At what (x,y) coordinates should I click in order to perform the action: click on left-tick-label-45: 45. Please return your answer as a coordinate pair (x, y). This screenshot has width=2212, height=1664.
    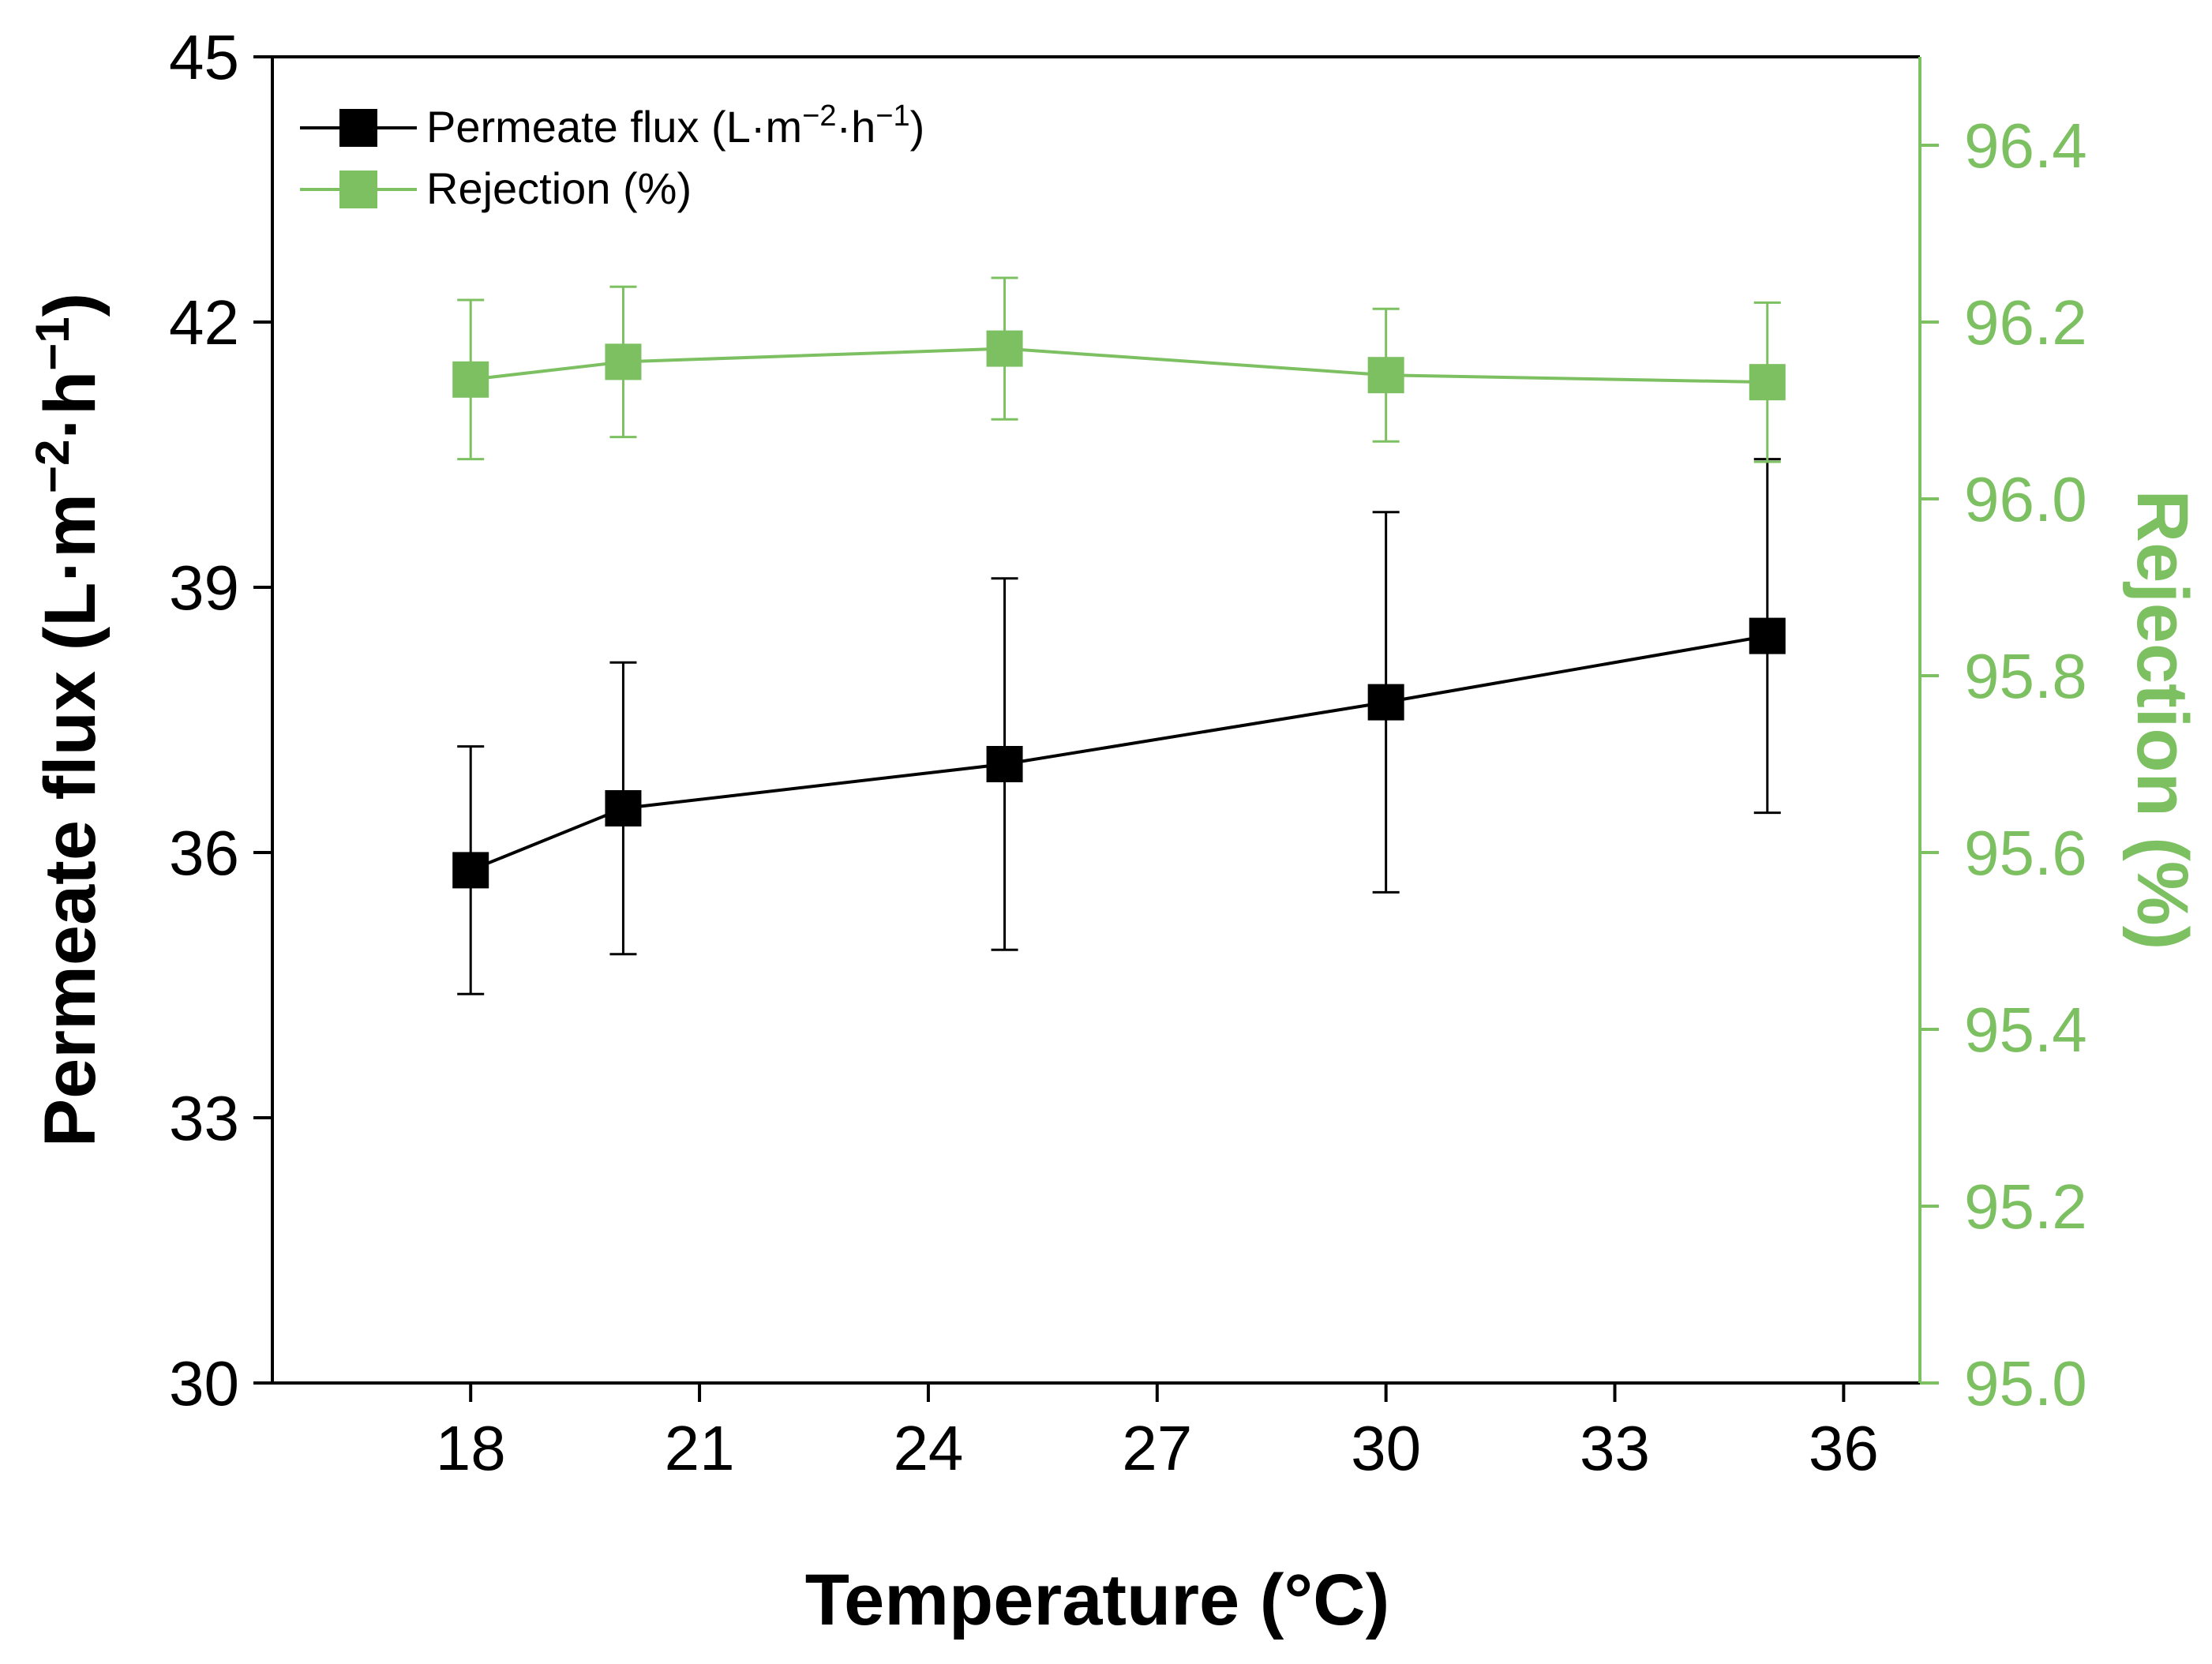
    Looking at the image, I should click on (204, 57).